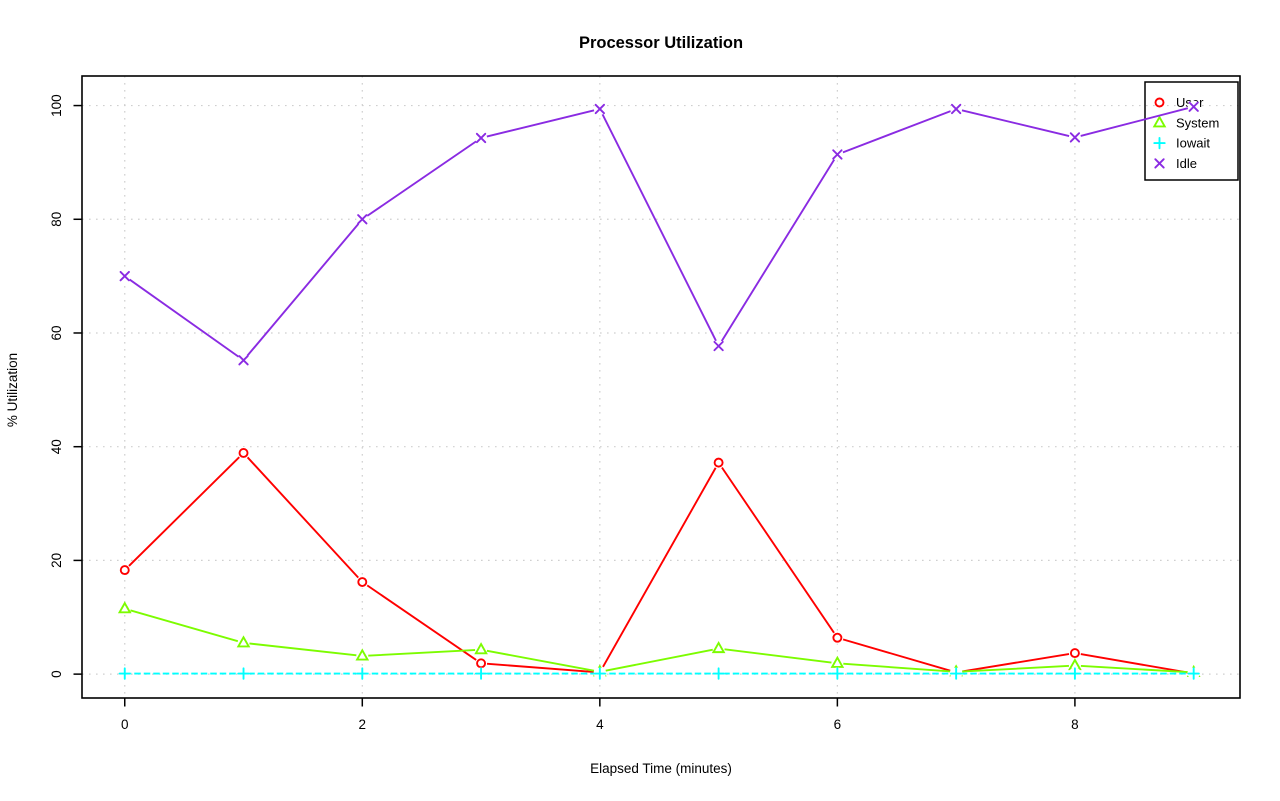  What do you see at coordinates (1186, 163) in the screenshot?
I see `legend-item-idle: Idle` at bounding box center [1186, 163].